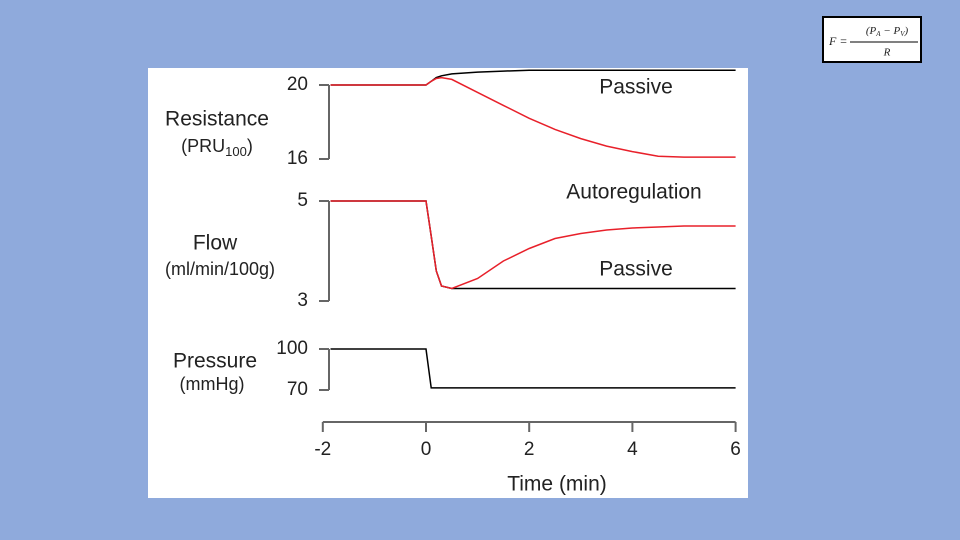 This screenshot has width=960, height=540. Describe the element at coordinates (236, 151) in the screenshot. I see `unit-subscript: 100` at that location.